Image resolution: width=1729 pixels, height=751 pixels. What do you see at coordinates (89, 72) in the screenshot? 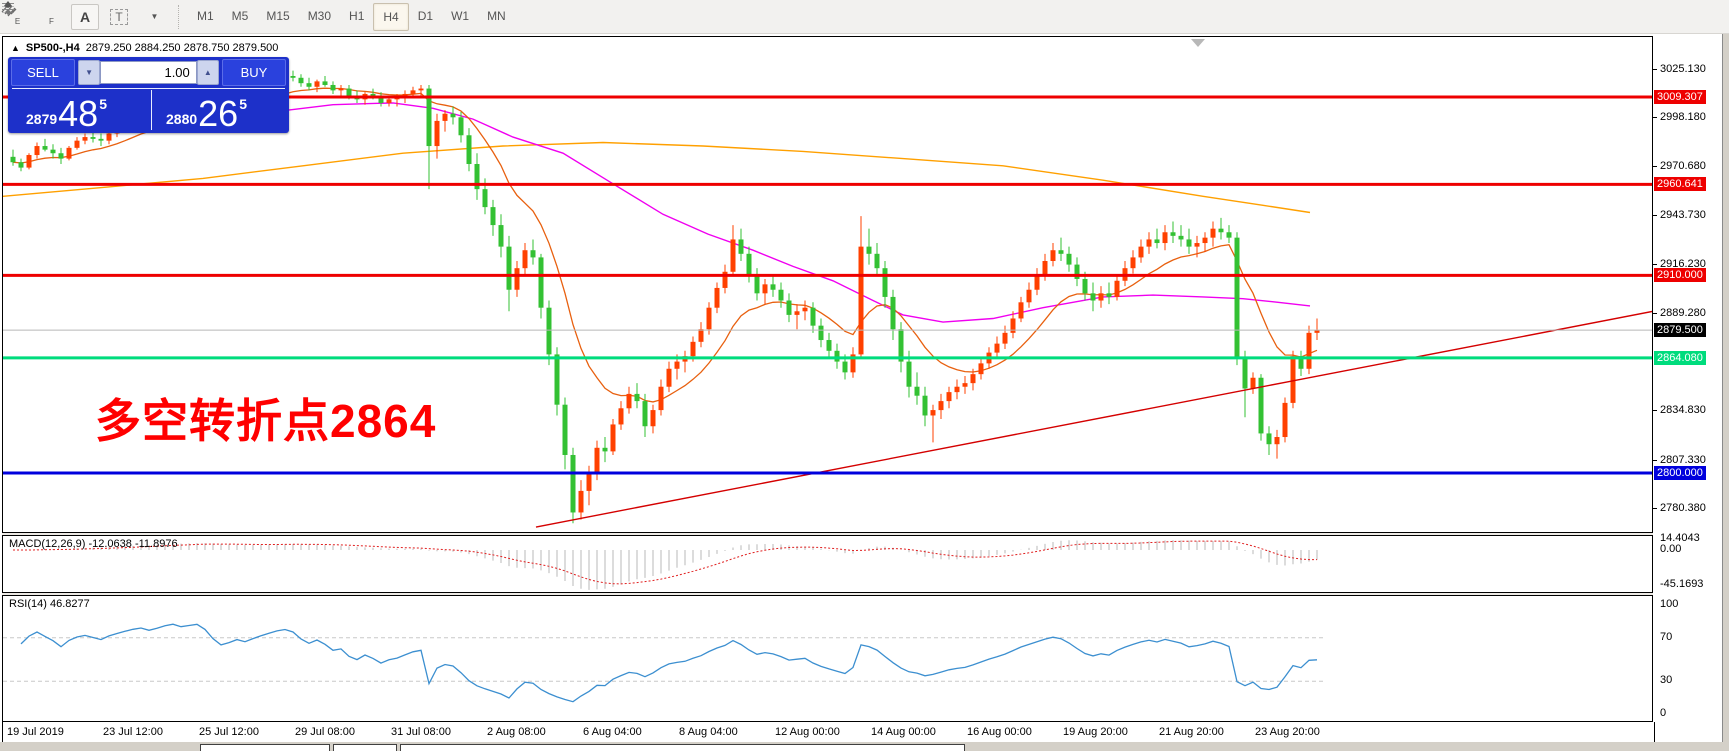
I see `volume-decrease-button: ▼` at bounding box center [89, 72].